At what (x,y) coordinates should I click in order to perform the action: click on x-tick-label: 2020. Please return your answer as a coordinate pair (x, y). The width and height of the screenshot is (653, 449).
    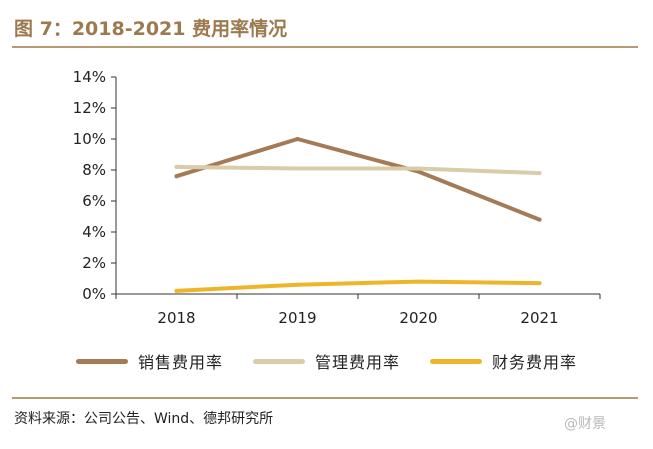
    Looking at the image, I should click on (418, 318).